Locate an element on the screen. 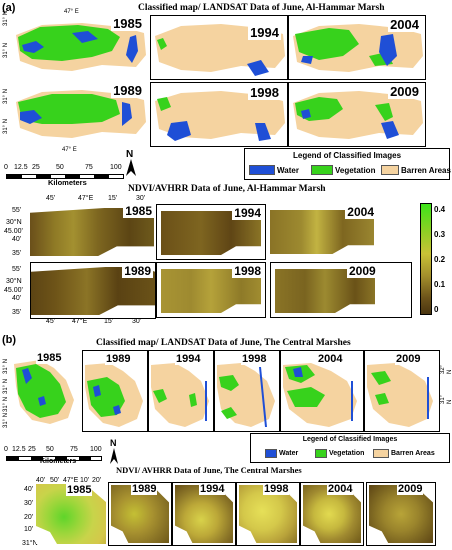 The height and width of the screenshot is (550, 452). landsat-map-a-2009: 2009 is located at coordinates (357, 114).